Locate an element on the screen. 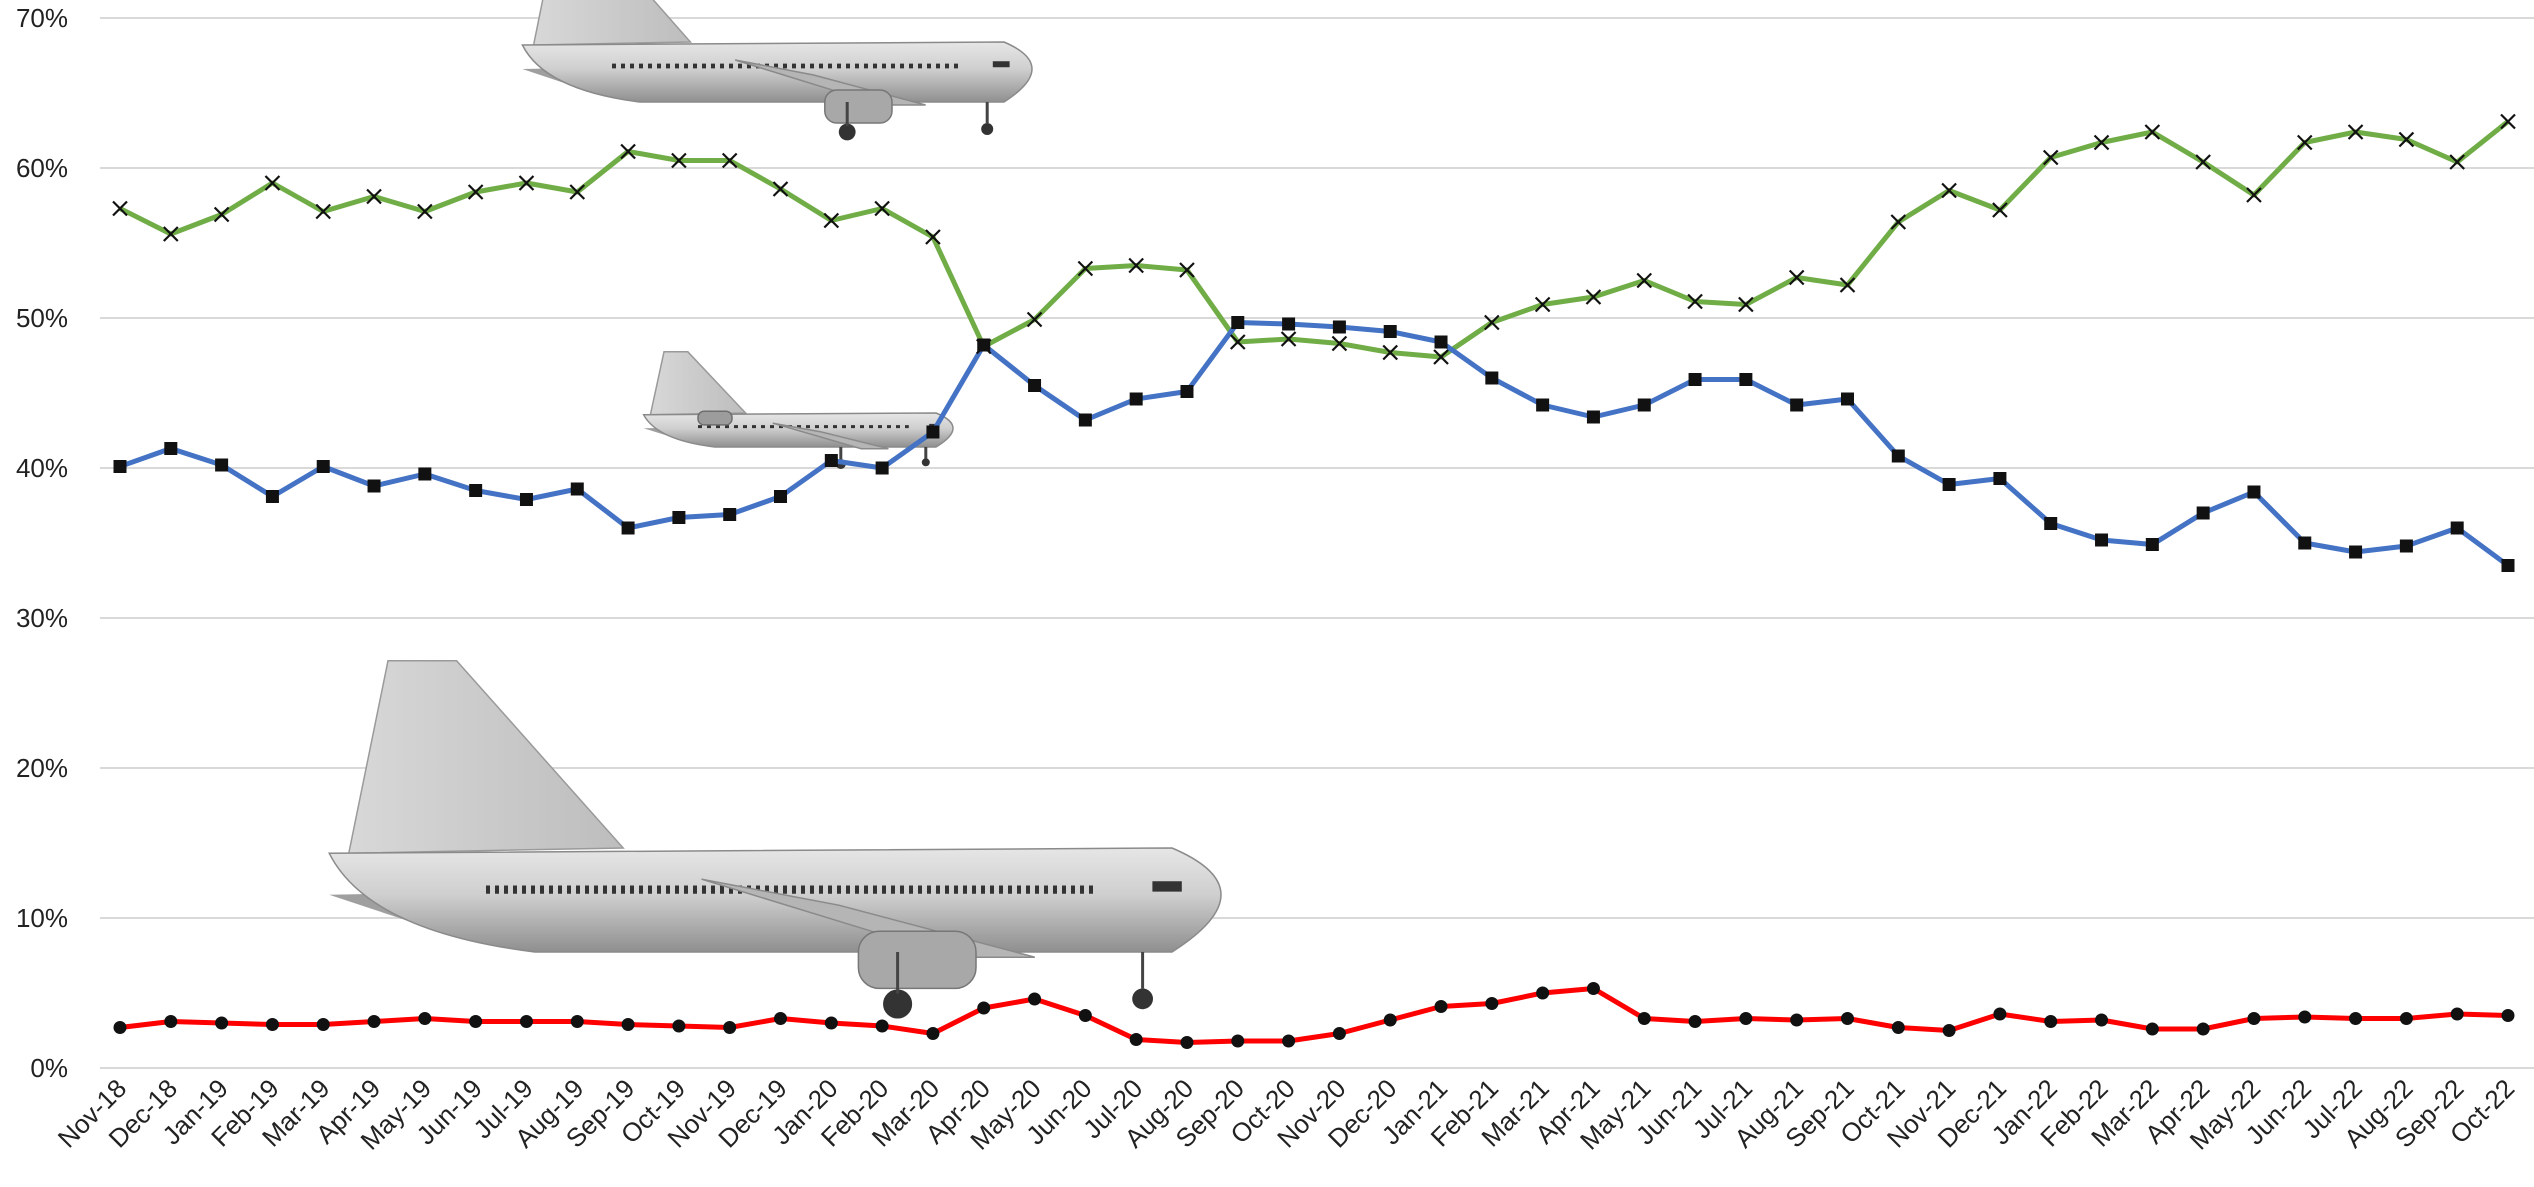 The image size is (2534, 1187). main-gear is located at coordinates (847, 132).